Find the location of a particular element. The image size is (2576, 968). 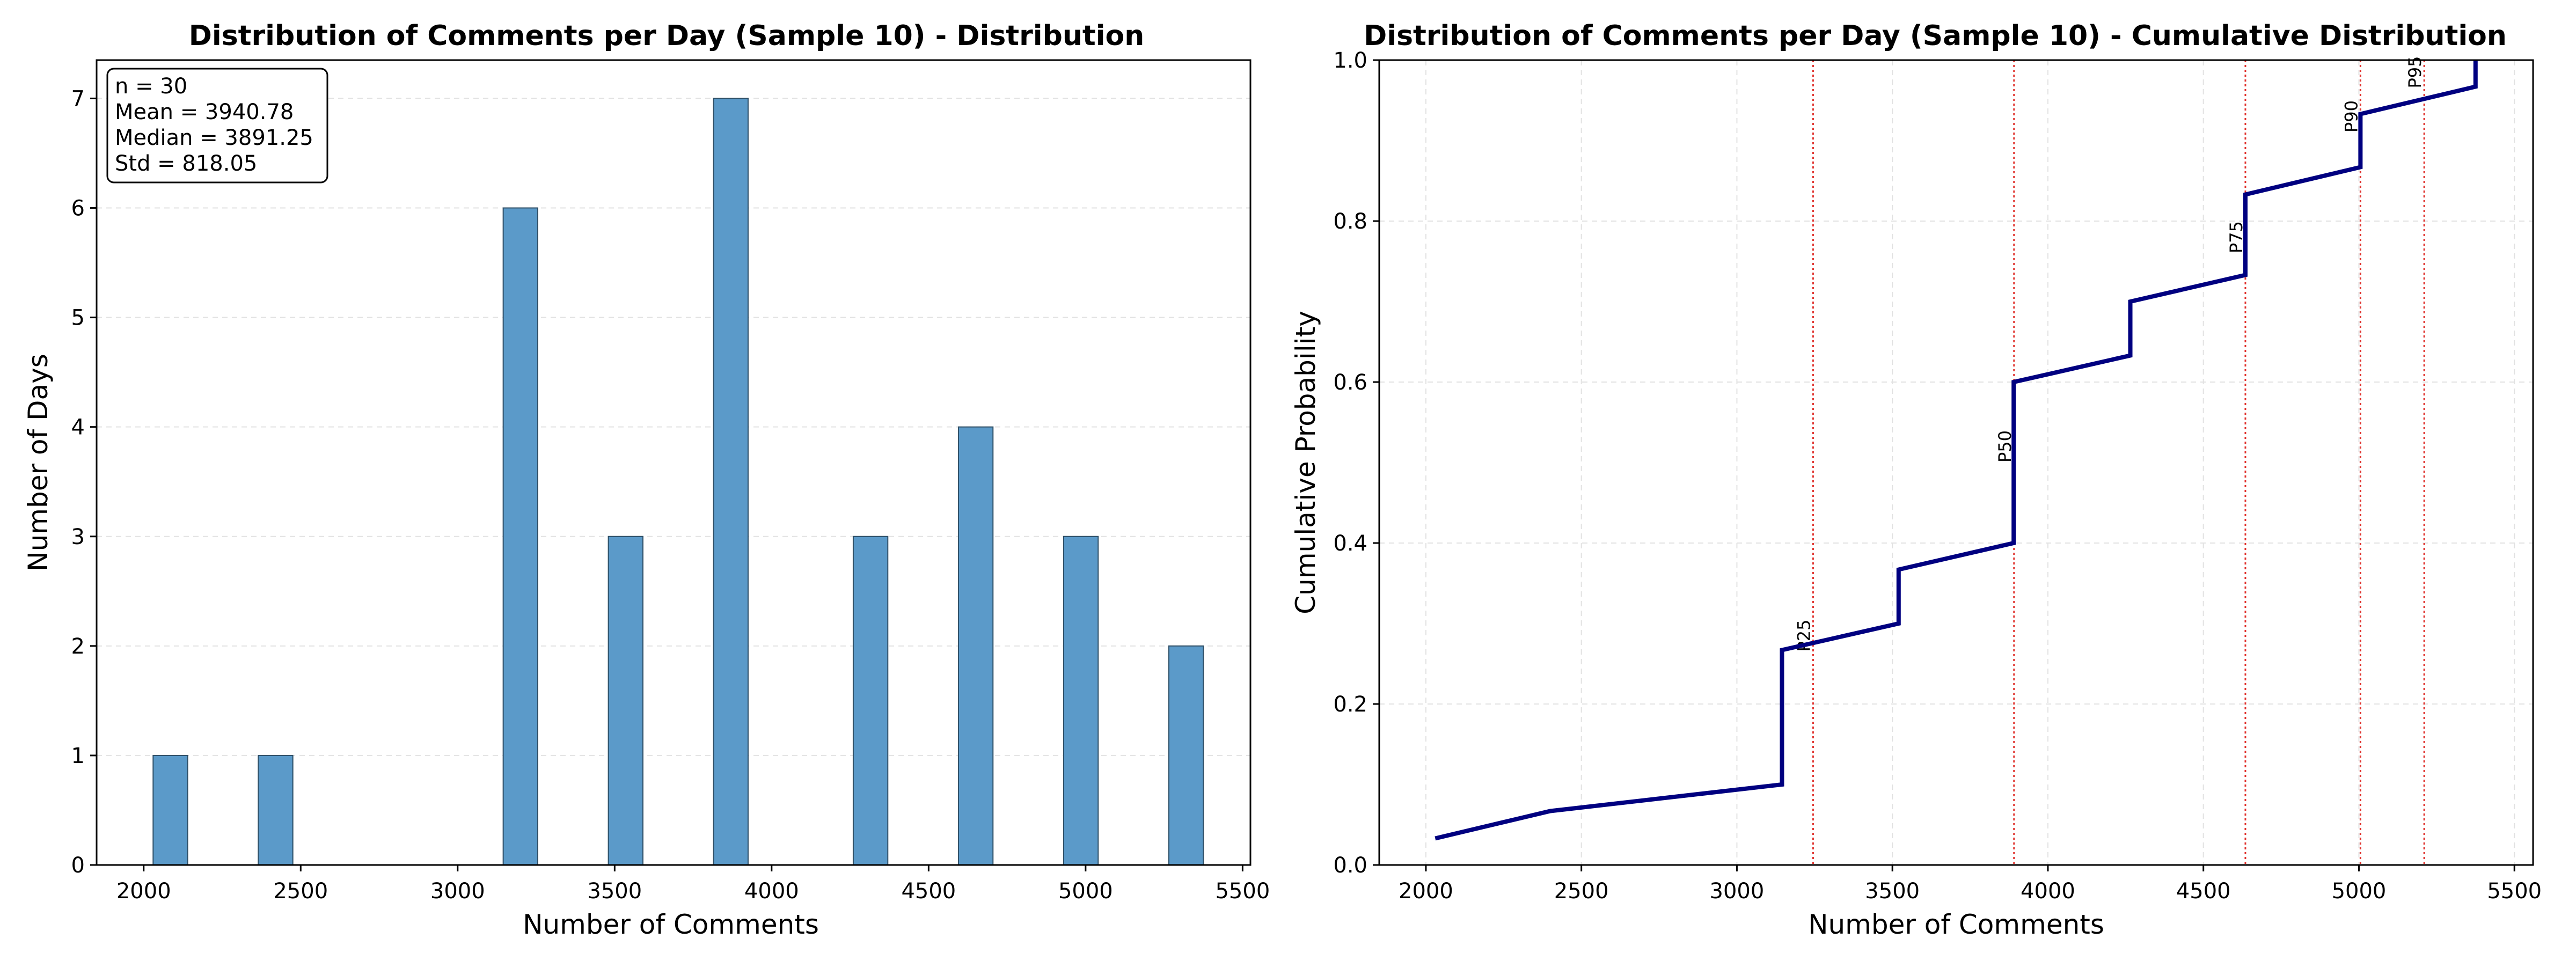

cdf-x-axis-label: Number of Comments is located at coordinates (1956, 924).